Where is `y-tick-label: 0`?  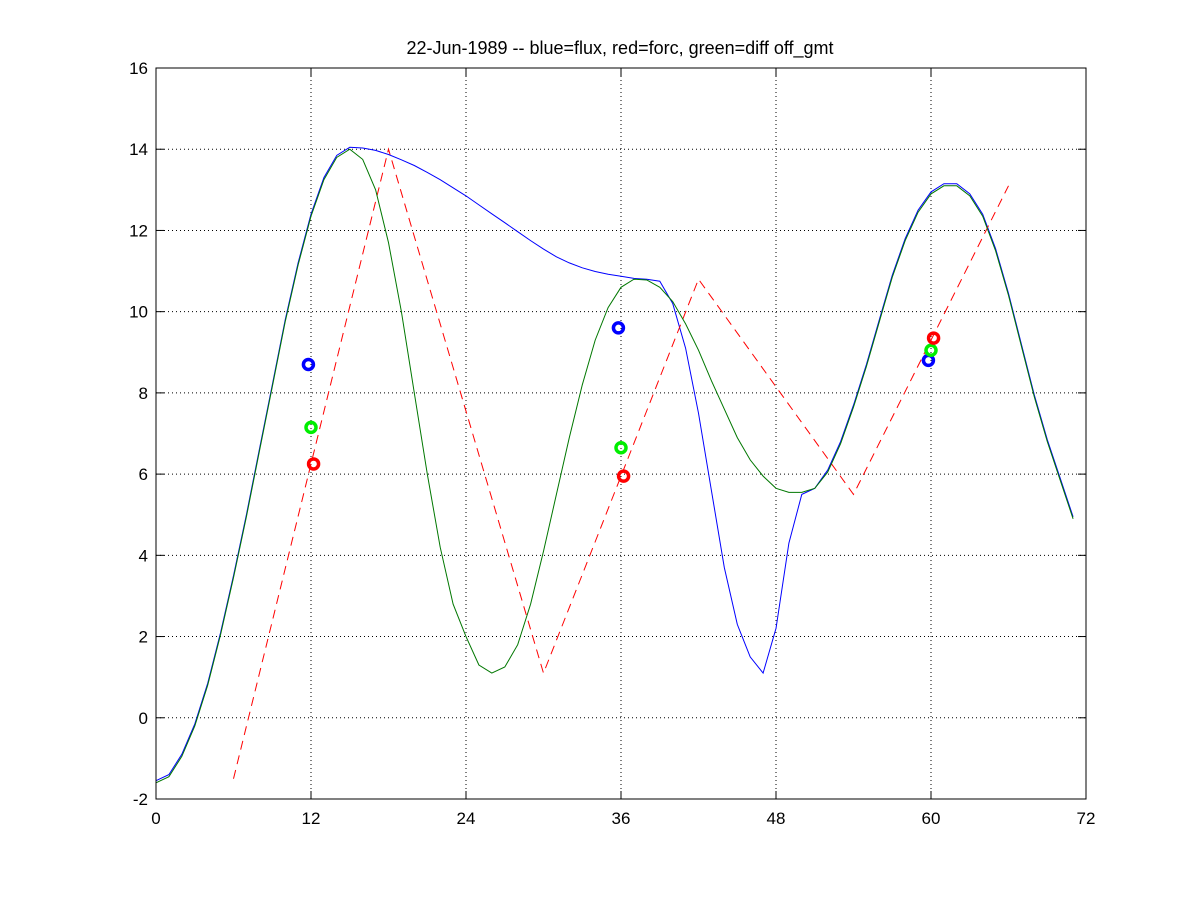 y-tick-label: 0 is located at coordinates (143, 718).